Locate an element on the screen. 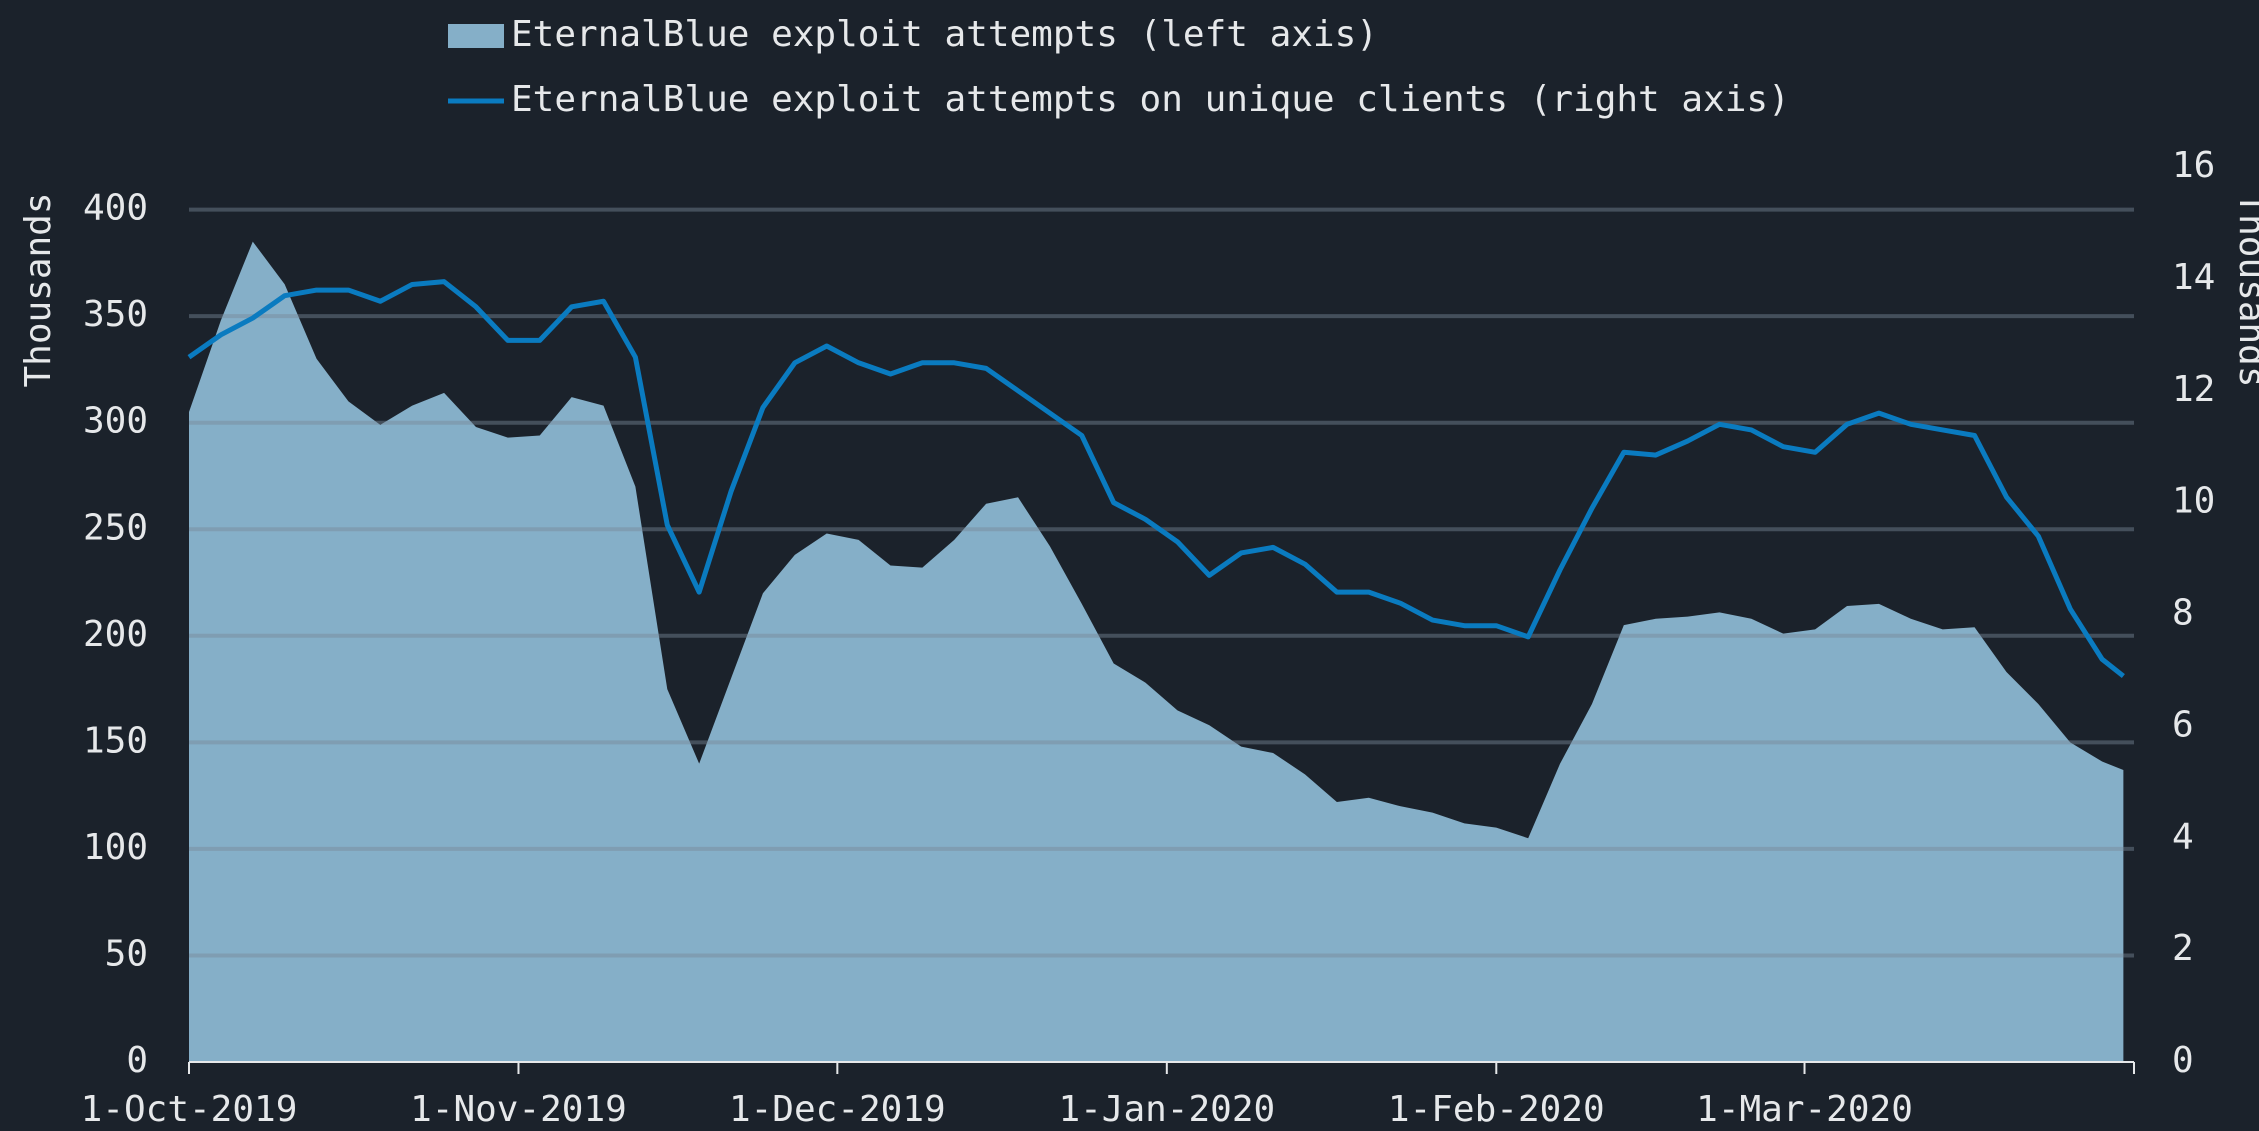  y-tick-label: 50 is located at coordinates (126, 953).